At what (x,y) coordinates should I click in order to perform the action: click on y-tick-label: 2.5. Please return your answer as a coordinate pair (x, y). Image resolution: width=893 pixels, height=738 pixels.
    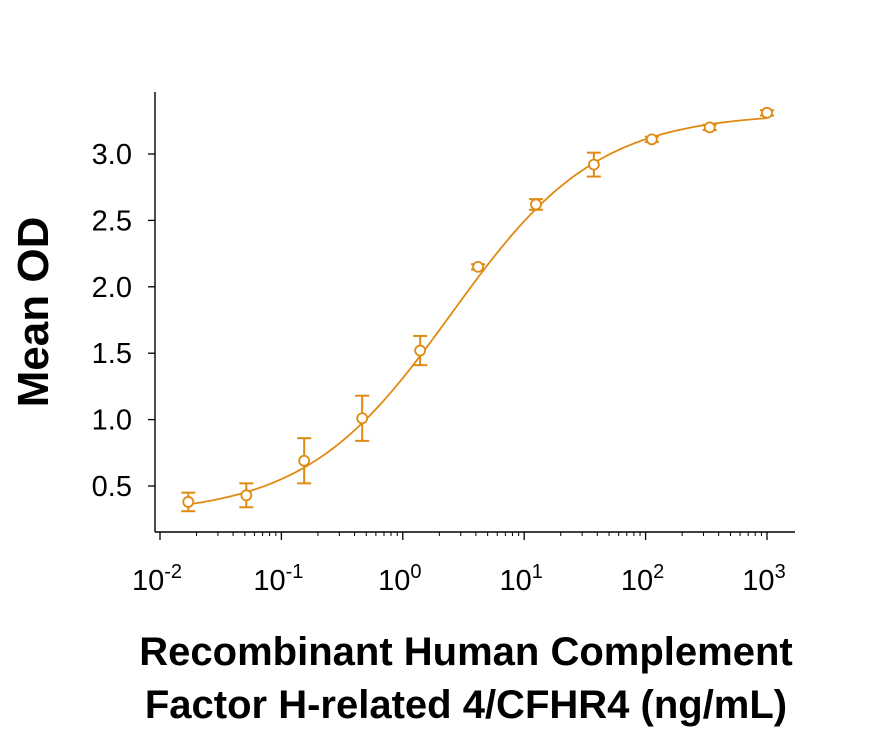
    Looking at the image, I should click on (112, 221).